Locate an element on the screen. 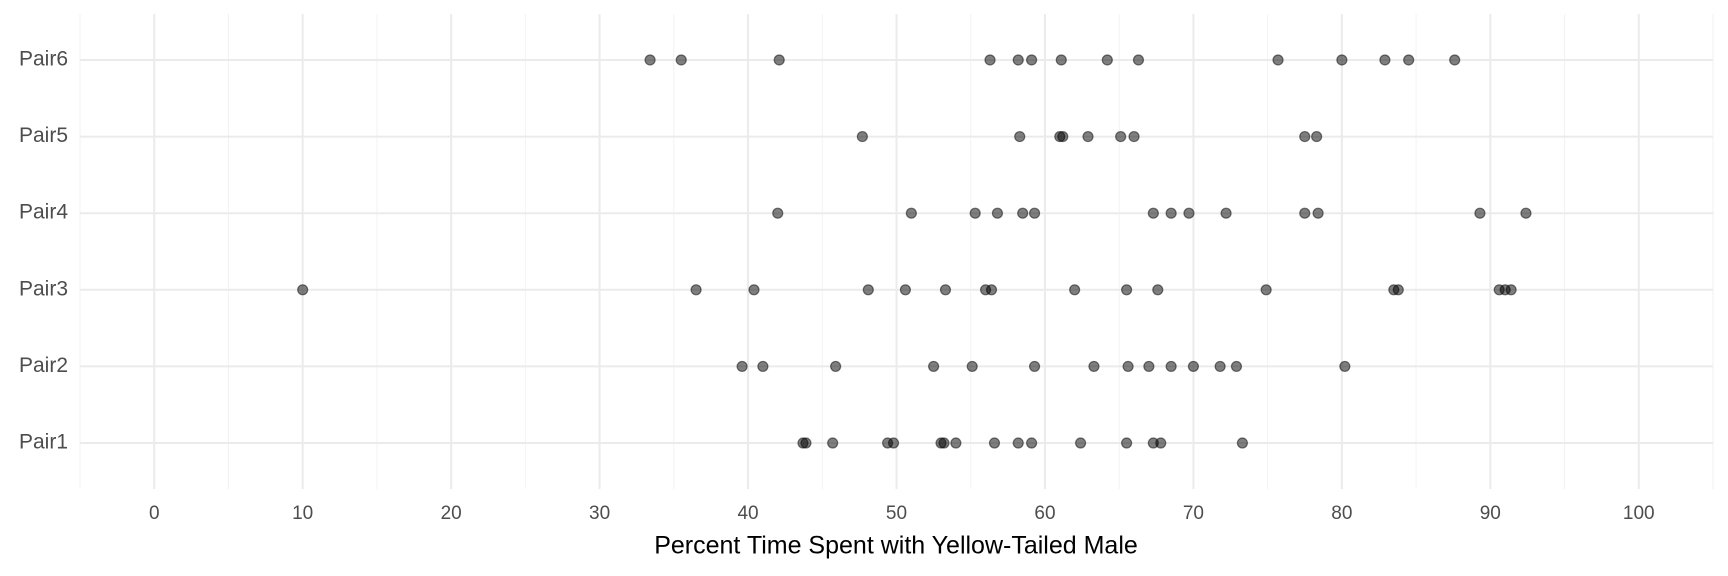 The image size is (1728, 576). x-tick-label: 10 is located at coordinates (302, 513).